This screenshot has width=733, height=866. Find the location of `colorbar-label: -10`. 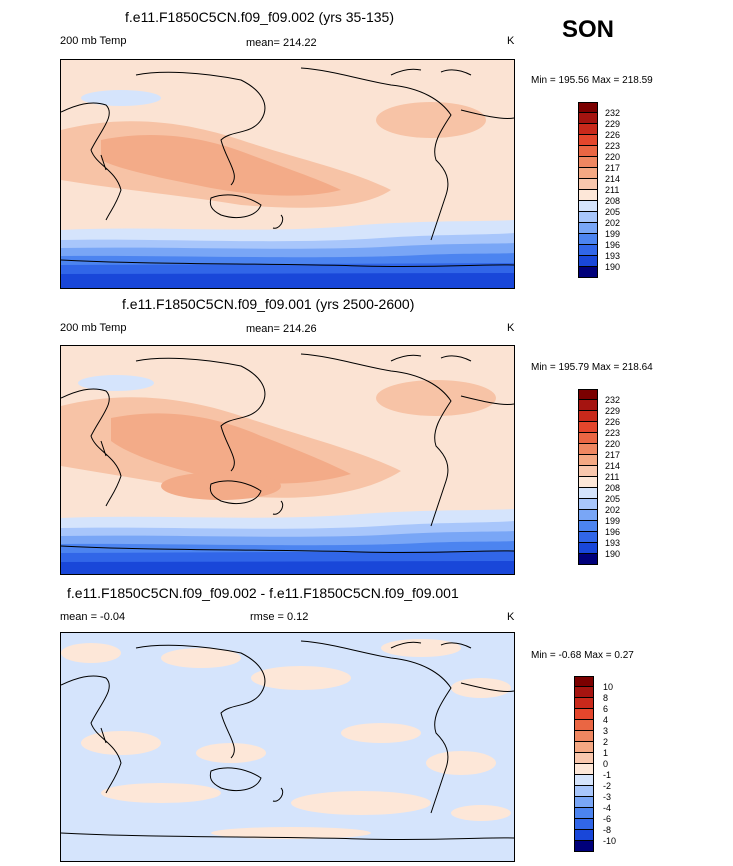

colorbar-label: -10 is located at coordinates (610, 841).